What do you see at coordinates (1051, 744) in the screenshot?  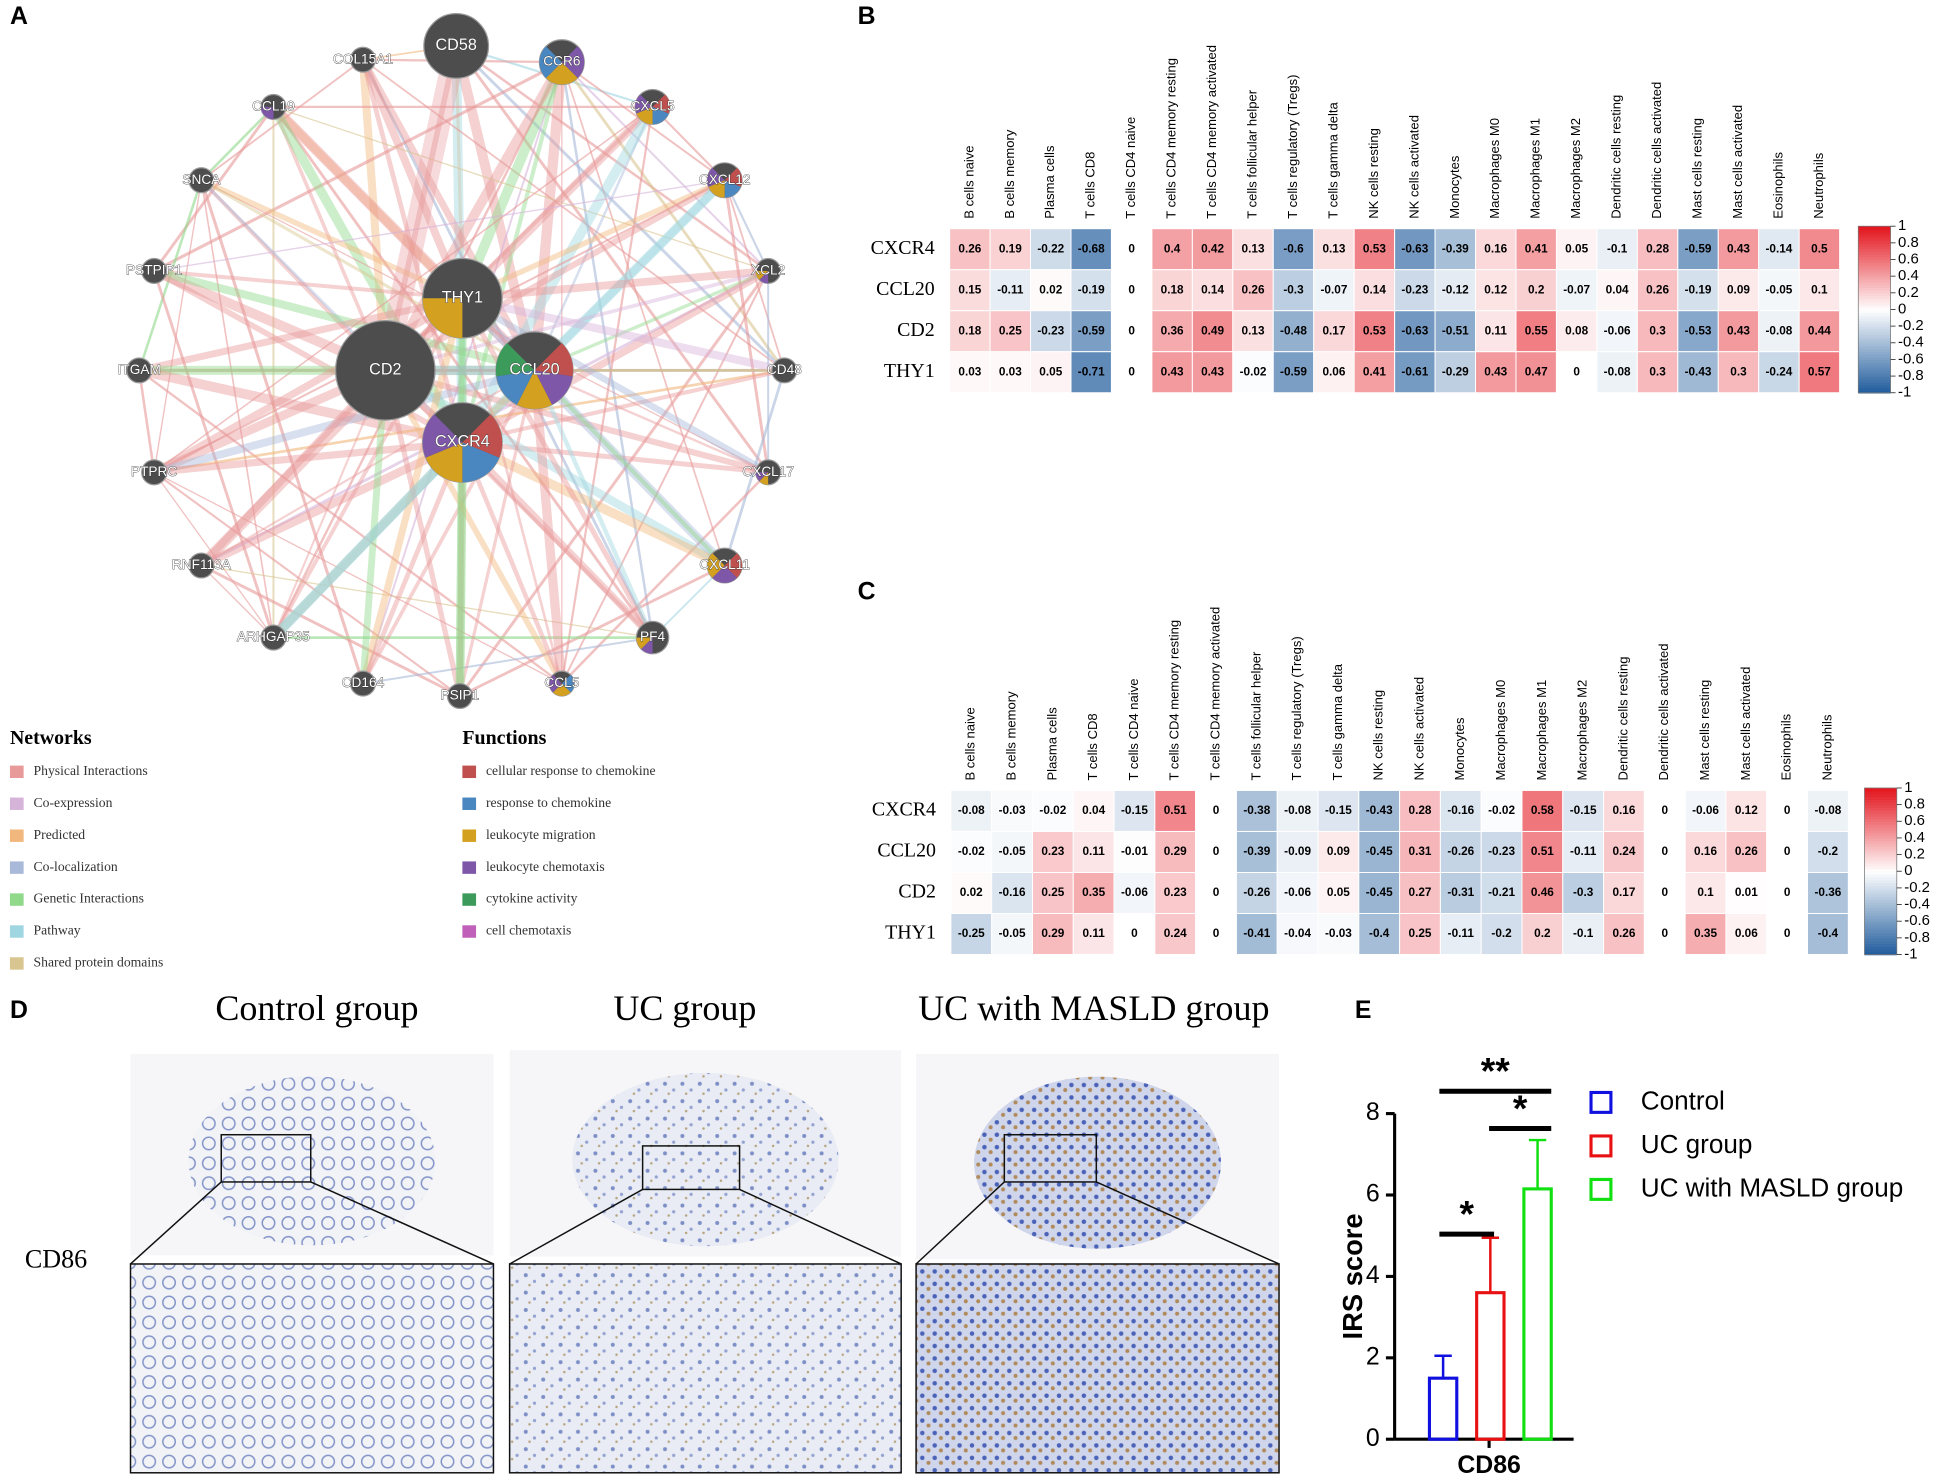 I see `column-label: Plasma cells` at bounding box center [1051, 744].